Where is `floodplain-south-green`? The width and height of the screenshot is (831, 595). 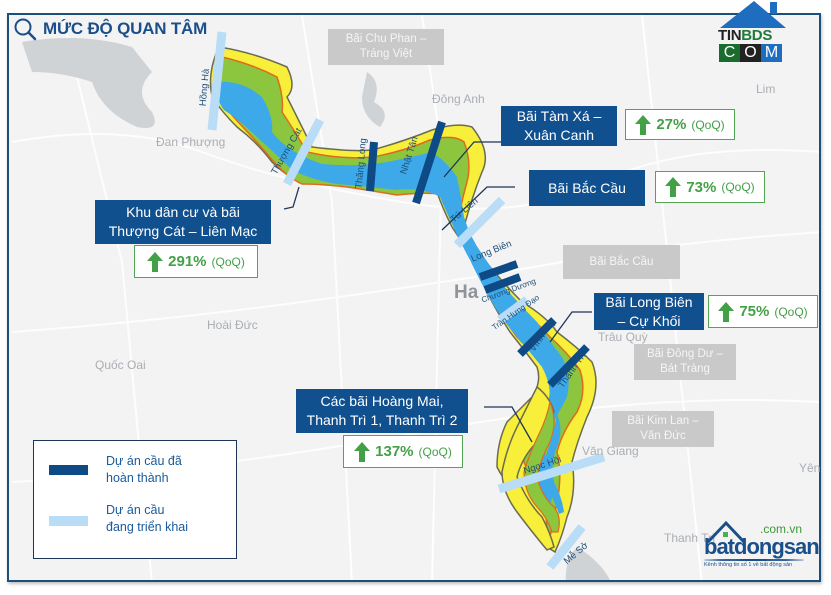
floodplain-south-green is located at coordinates (541, 466).